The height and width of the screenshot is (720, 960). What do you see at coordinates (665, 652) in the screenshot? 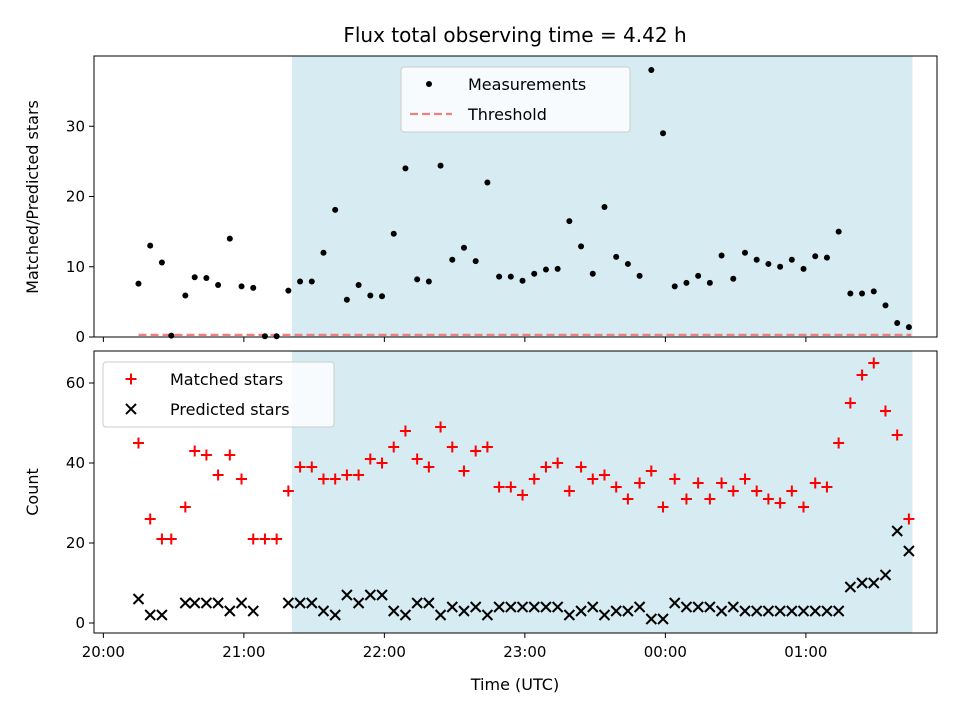
I see `x-tick-label: 00:00` at bounding box center [665, 652].